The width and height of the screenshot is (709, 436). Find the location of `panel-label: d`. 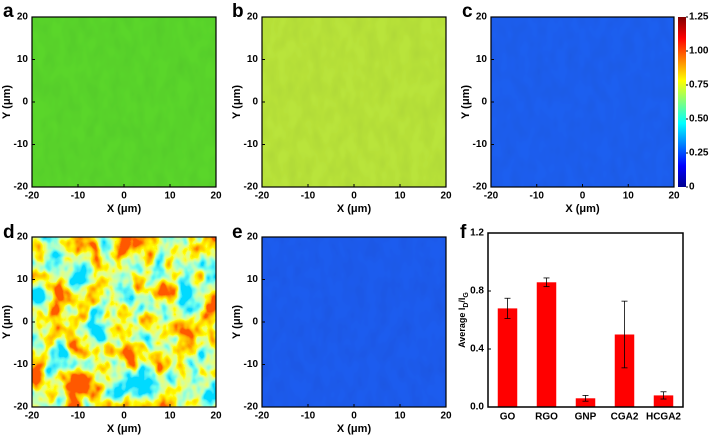

panel-label: d is located at coordinates (9, 232).